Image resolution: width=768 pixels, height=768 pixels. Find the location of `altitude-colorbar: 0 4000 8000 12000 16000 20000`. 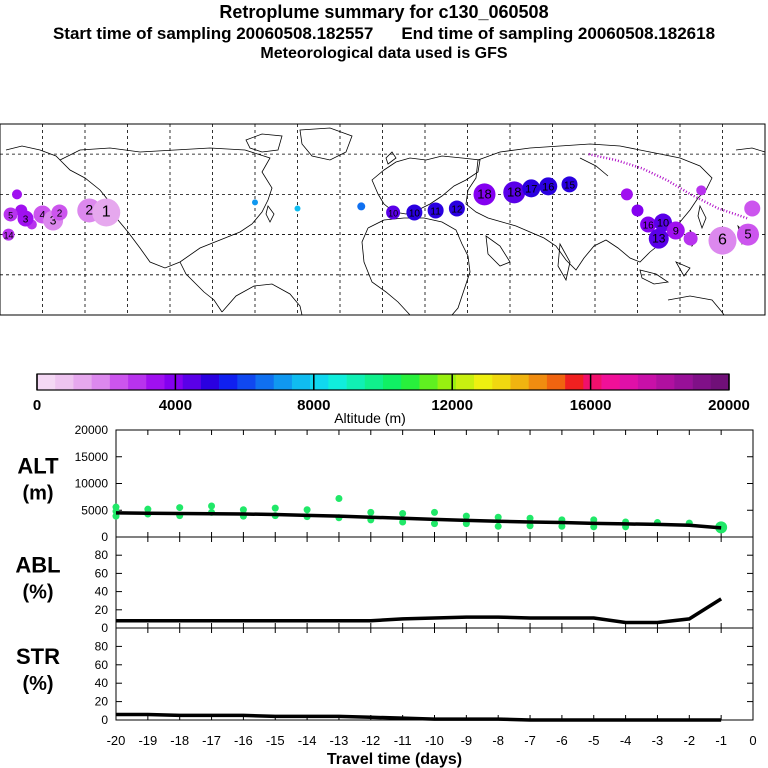

altitude-colorbar: 0 4000 8000 12000 16000 20000 is located at coordinates (391, 393).